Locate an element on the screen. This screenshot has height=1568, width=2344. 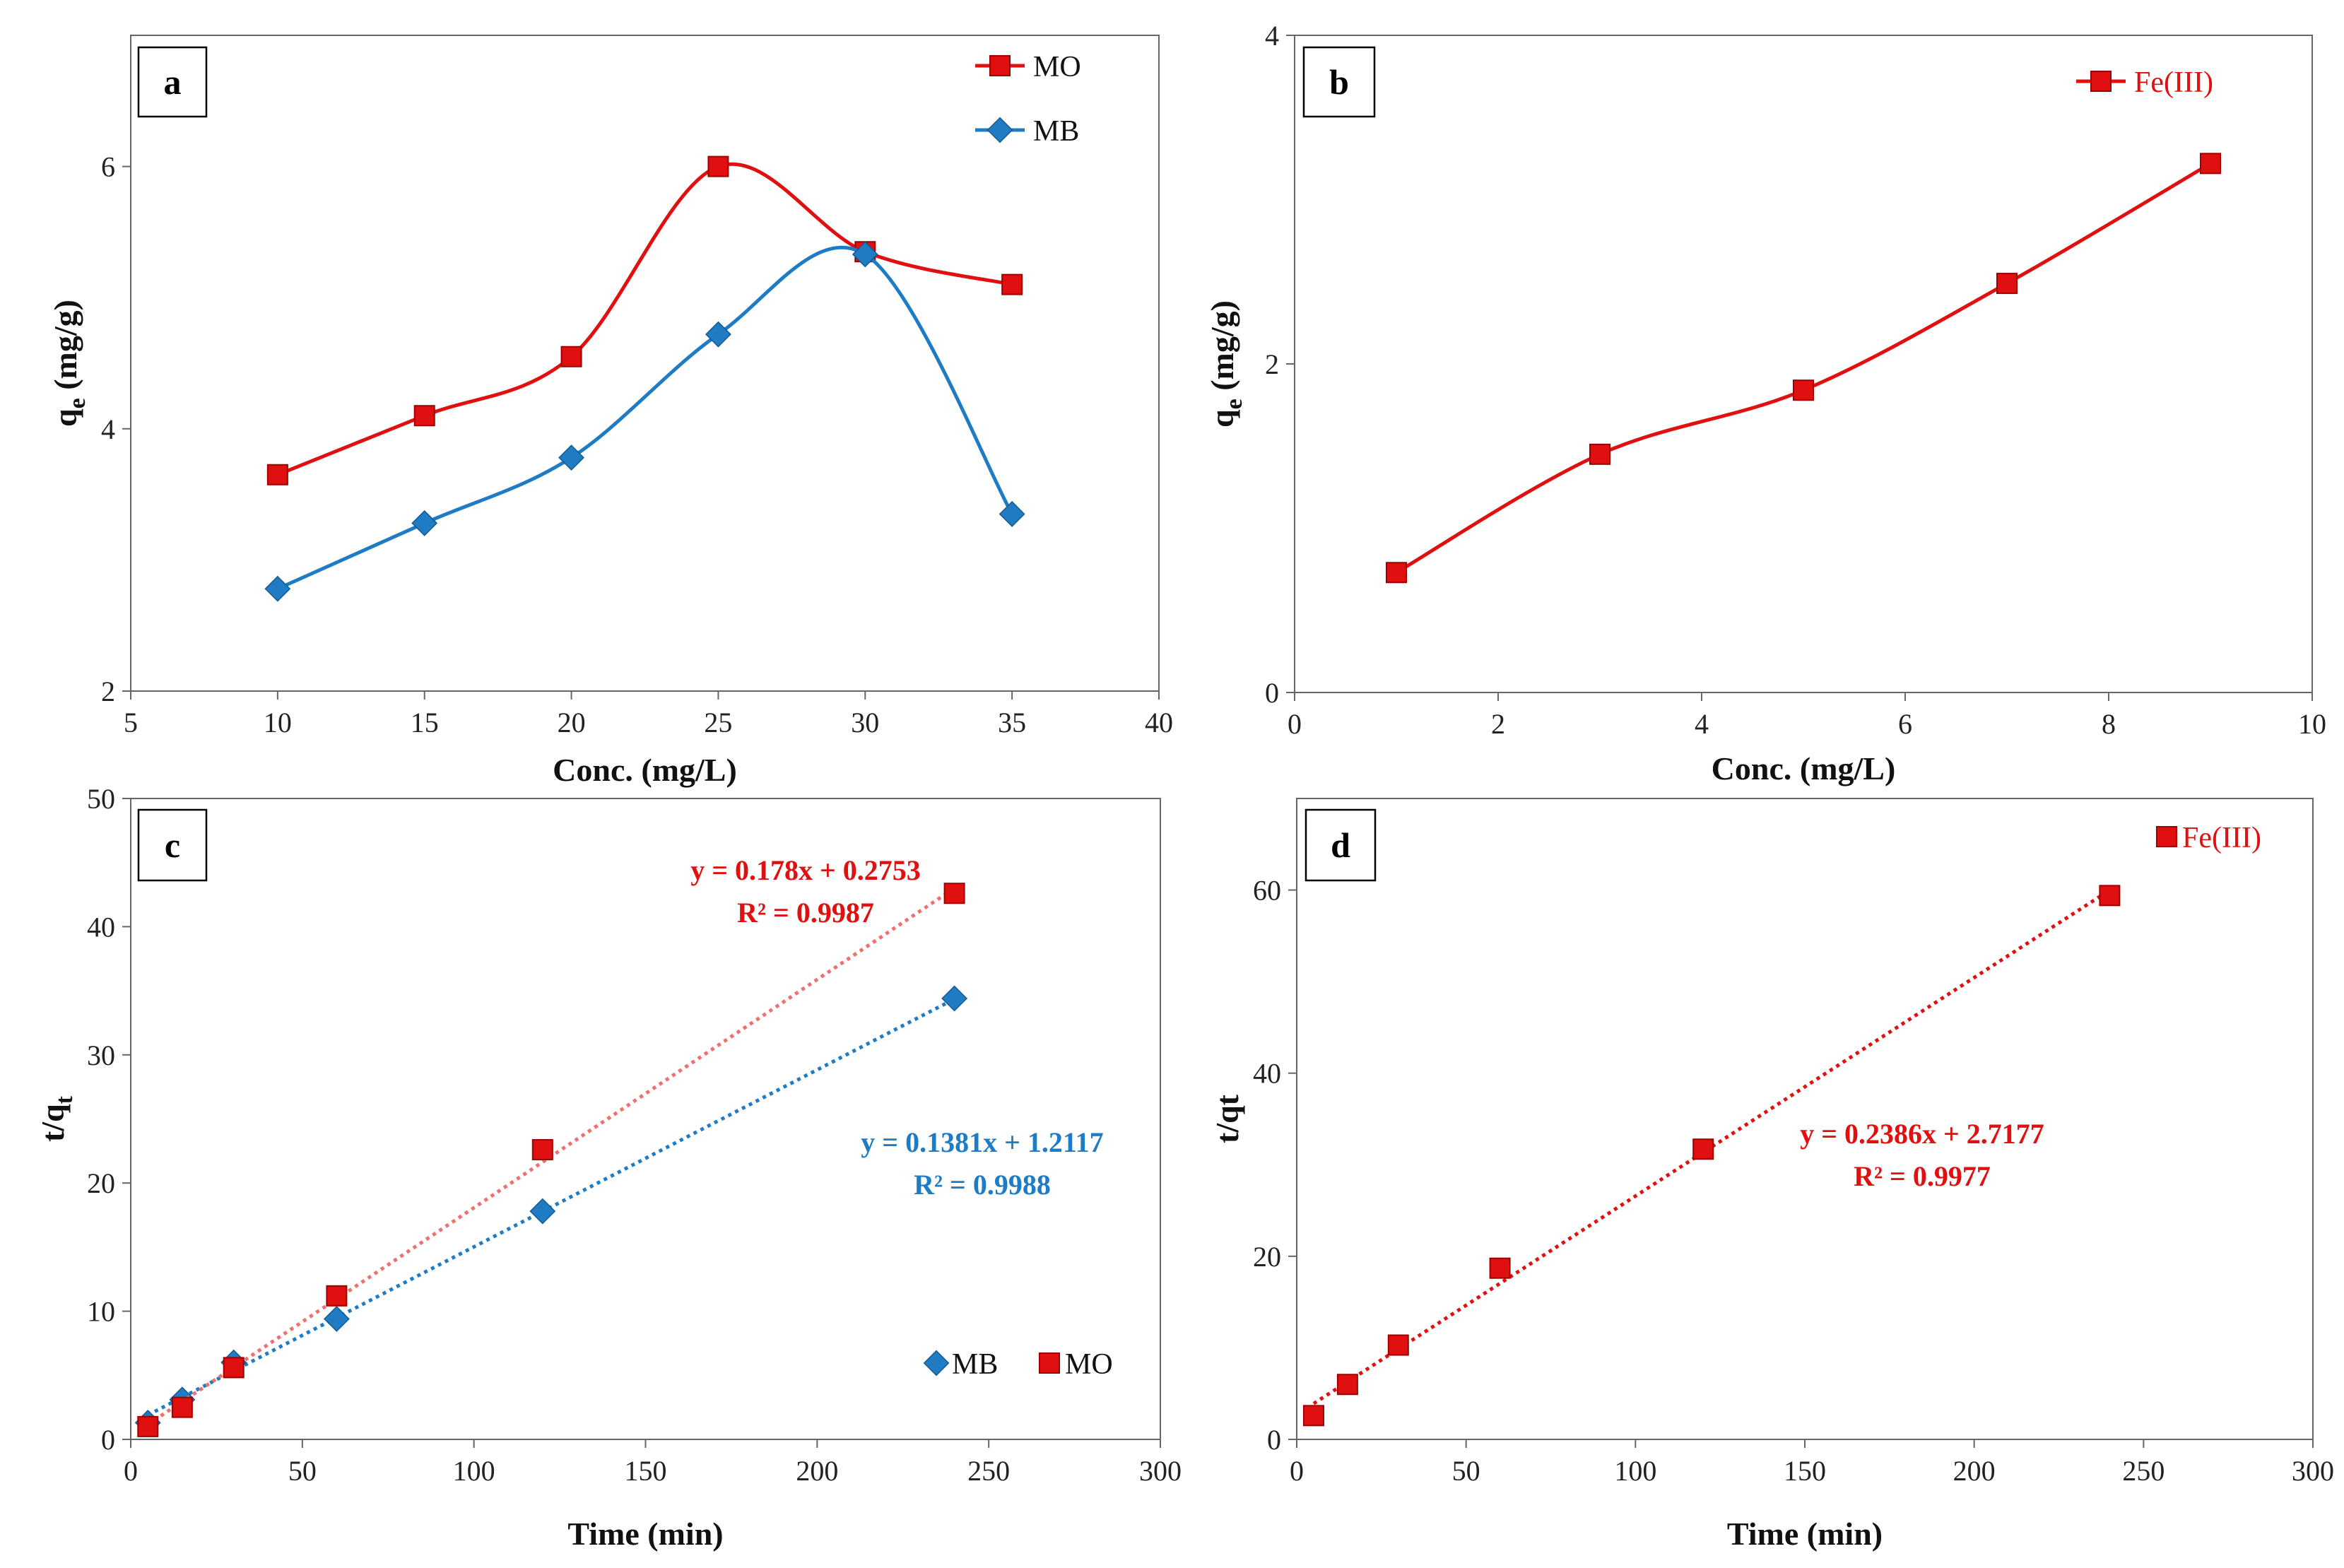
y-tick-label: 50 is located at coordinates (101, 799).